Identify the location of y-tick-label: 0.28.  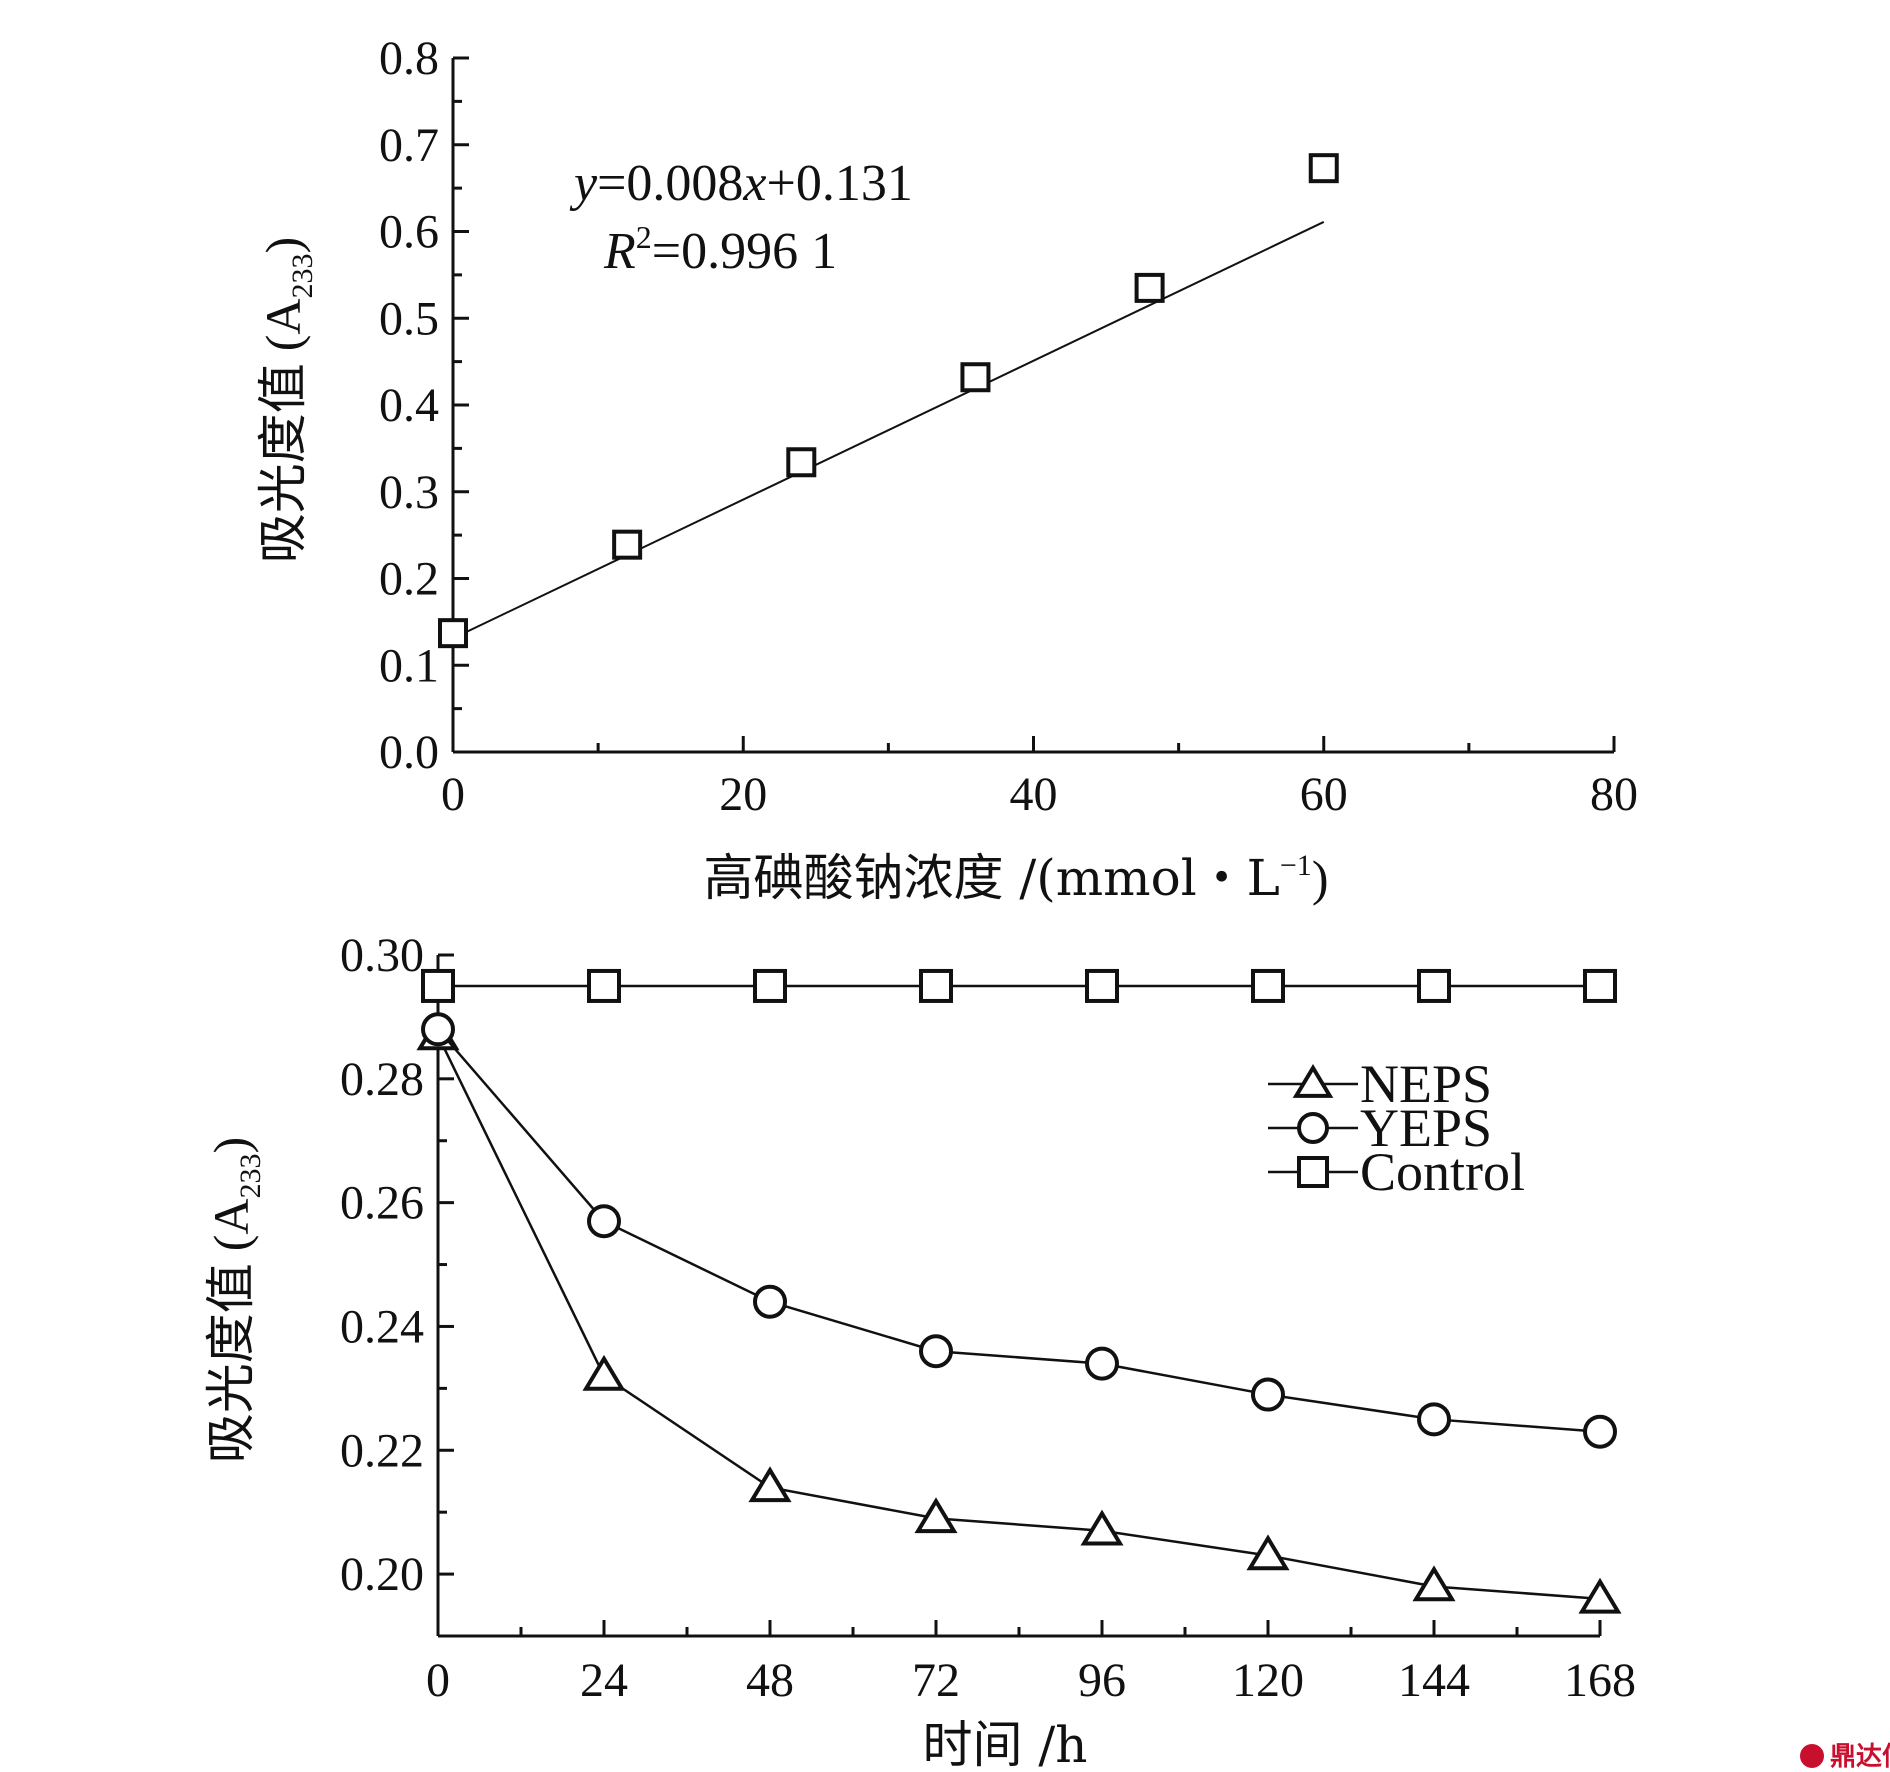
(382, 1079).